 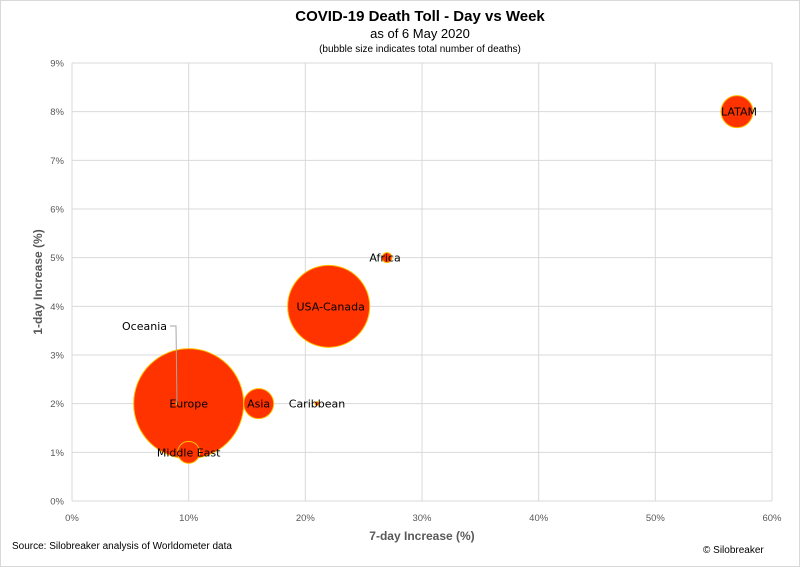 I want to click on y-tick-label: 6%, so click(x=57, y=210).